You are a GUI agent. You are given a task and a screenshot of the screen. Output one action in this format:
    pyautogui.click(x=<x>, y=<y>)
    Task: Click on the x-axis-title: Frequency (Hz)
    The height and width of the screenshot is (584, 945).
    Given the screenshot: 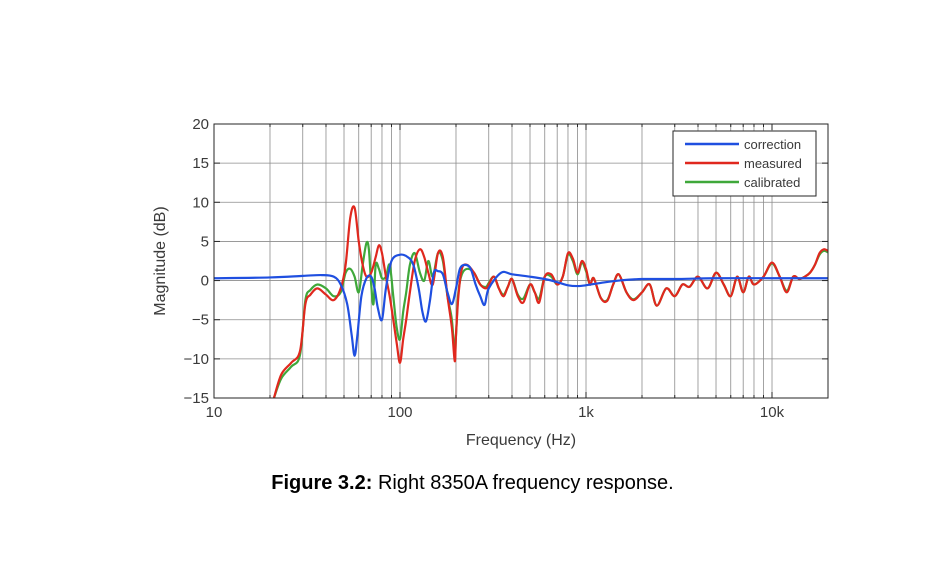 What is the action you would take?
    pyautogui.click(x=521, y=440)
    